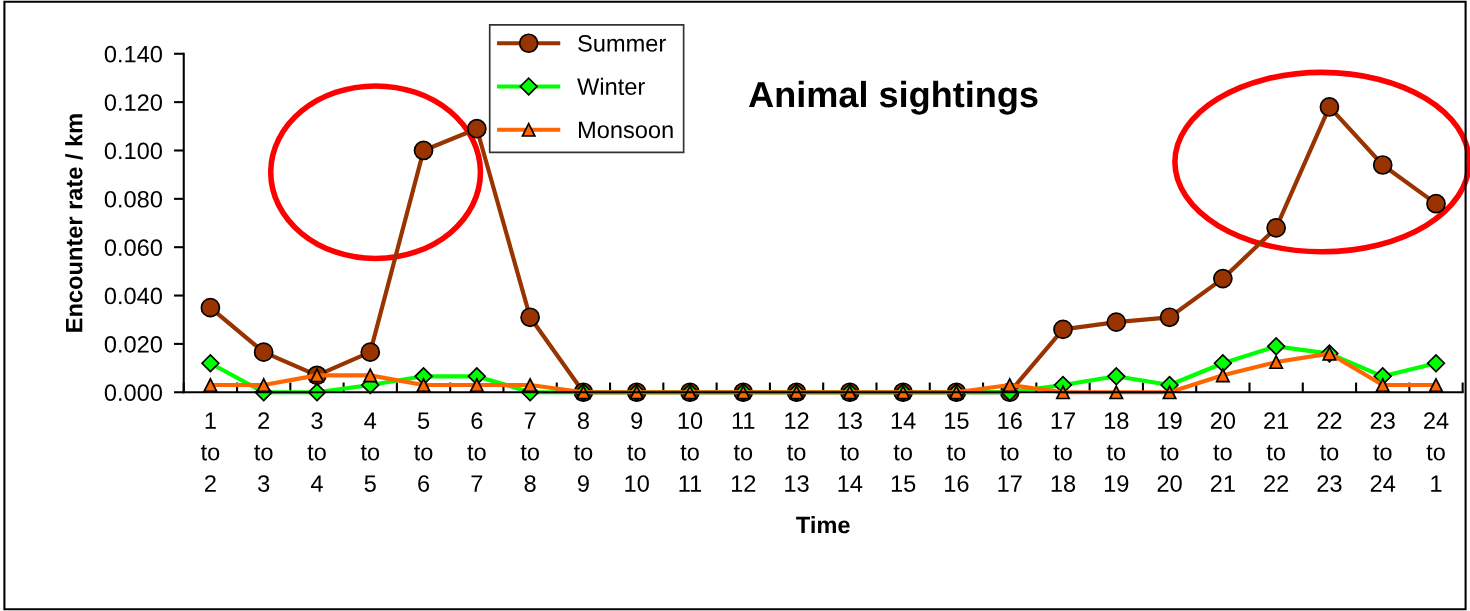  Describe the element at coordinates (133, 393) in the screenshot. I see `y-tick-label: 0.000` at that location.